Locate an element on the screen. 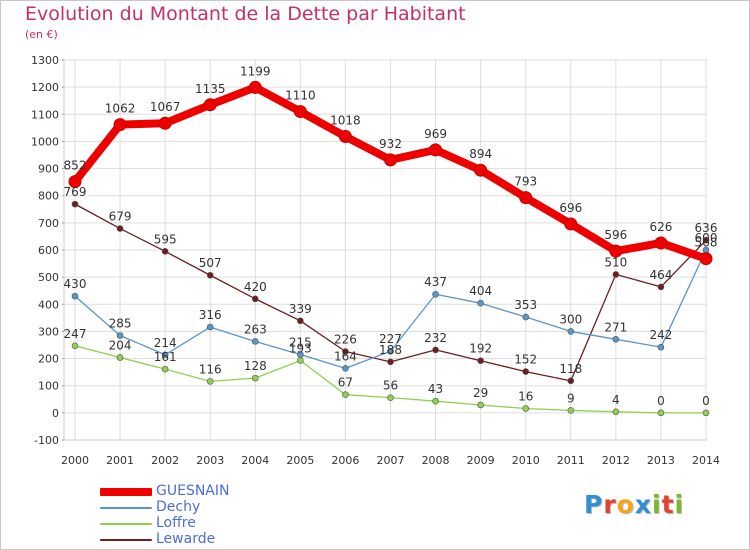 This screenshot has width=750, height=550. data-label-lewarde: 507 is located at coordinates (210, 263).